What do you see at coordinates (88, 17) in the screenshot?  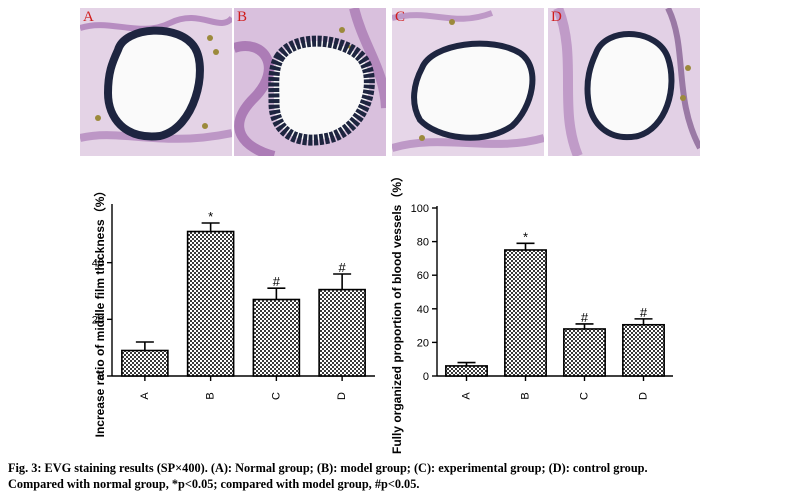 I see `panel-label-a: A` at bounding box center [88, 17].